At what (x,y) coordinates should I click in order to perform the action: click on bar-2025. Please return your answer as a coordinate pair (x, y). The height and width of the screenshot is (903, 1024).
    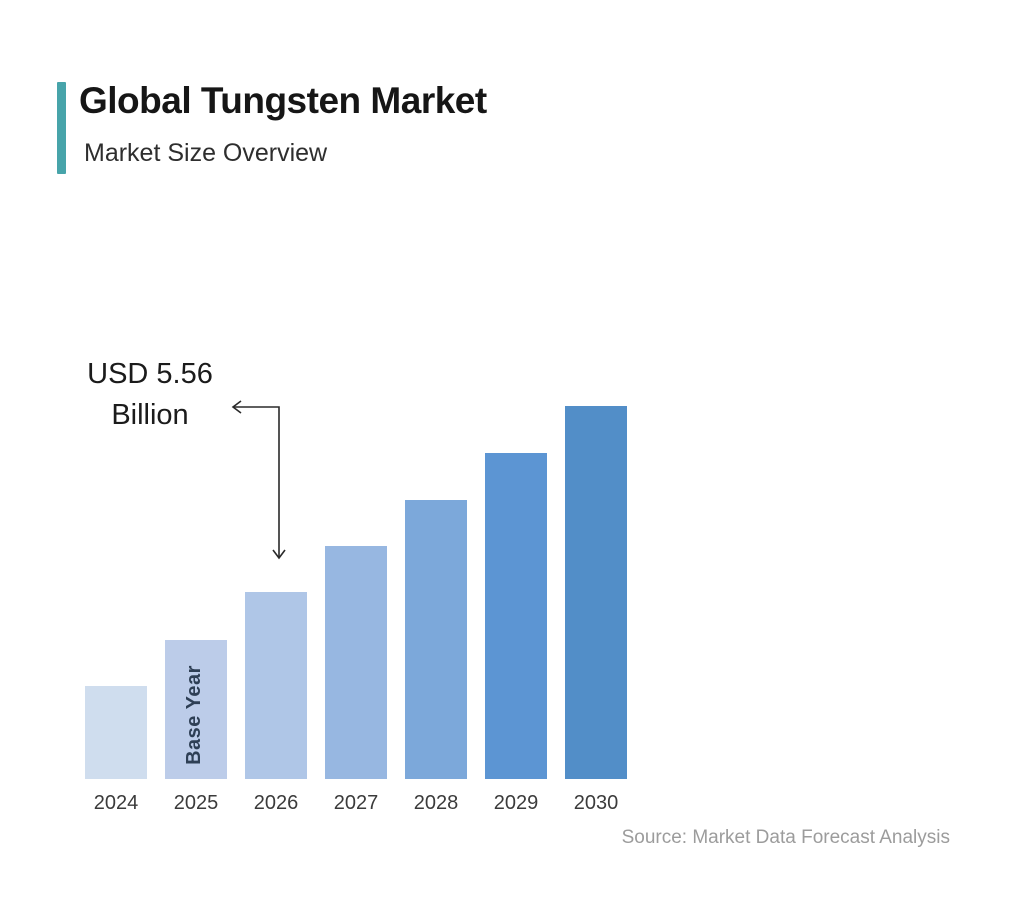
    Looking at the image, I should click on (196, 709).